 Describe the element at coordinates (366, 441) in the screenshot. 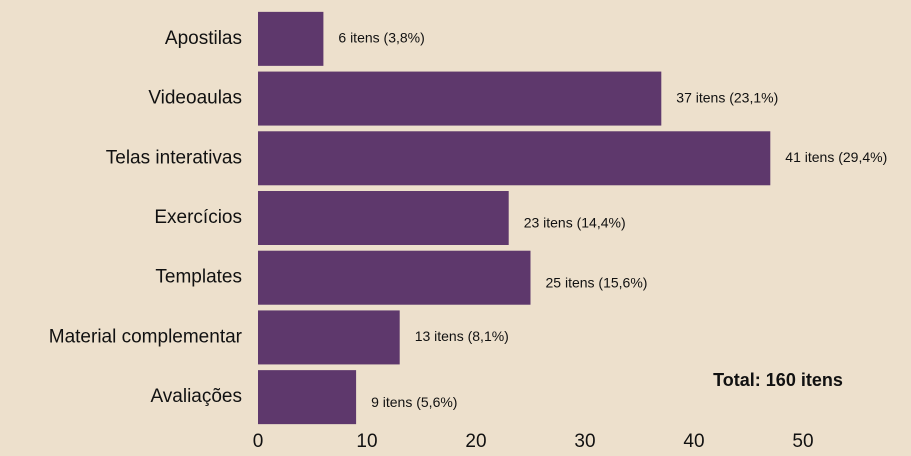

I see `x-tick-label: 10` at that location.